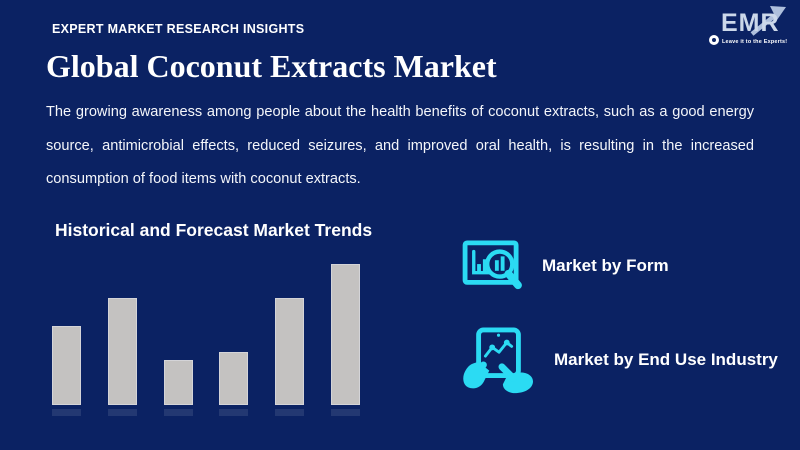 The image size is (800, 450). I want to click on tablet-hands-chart-icon, so click(498, 360).